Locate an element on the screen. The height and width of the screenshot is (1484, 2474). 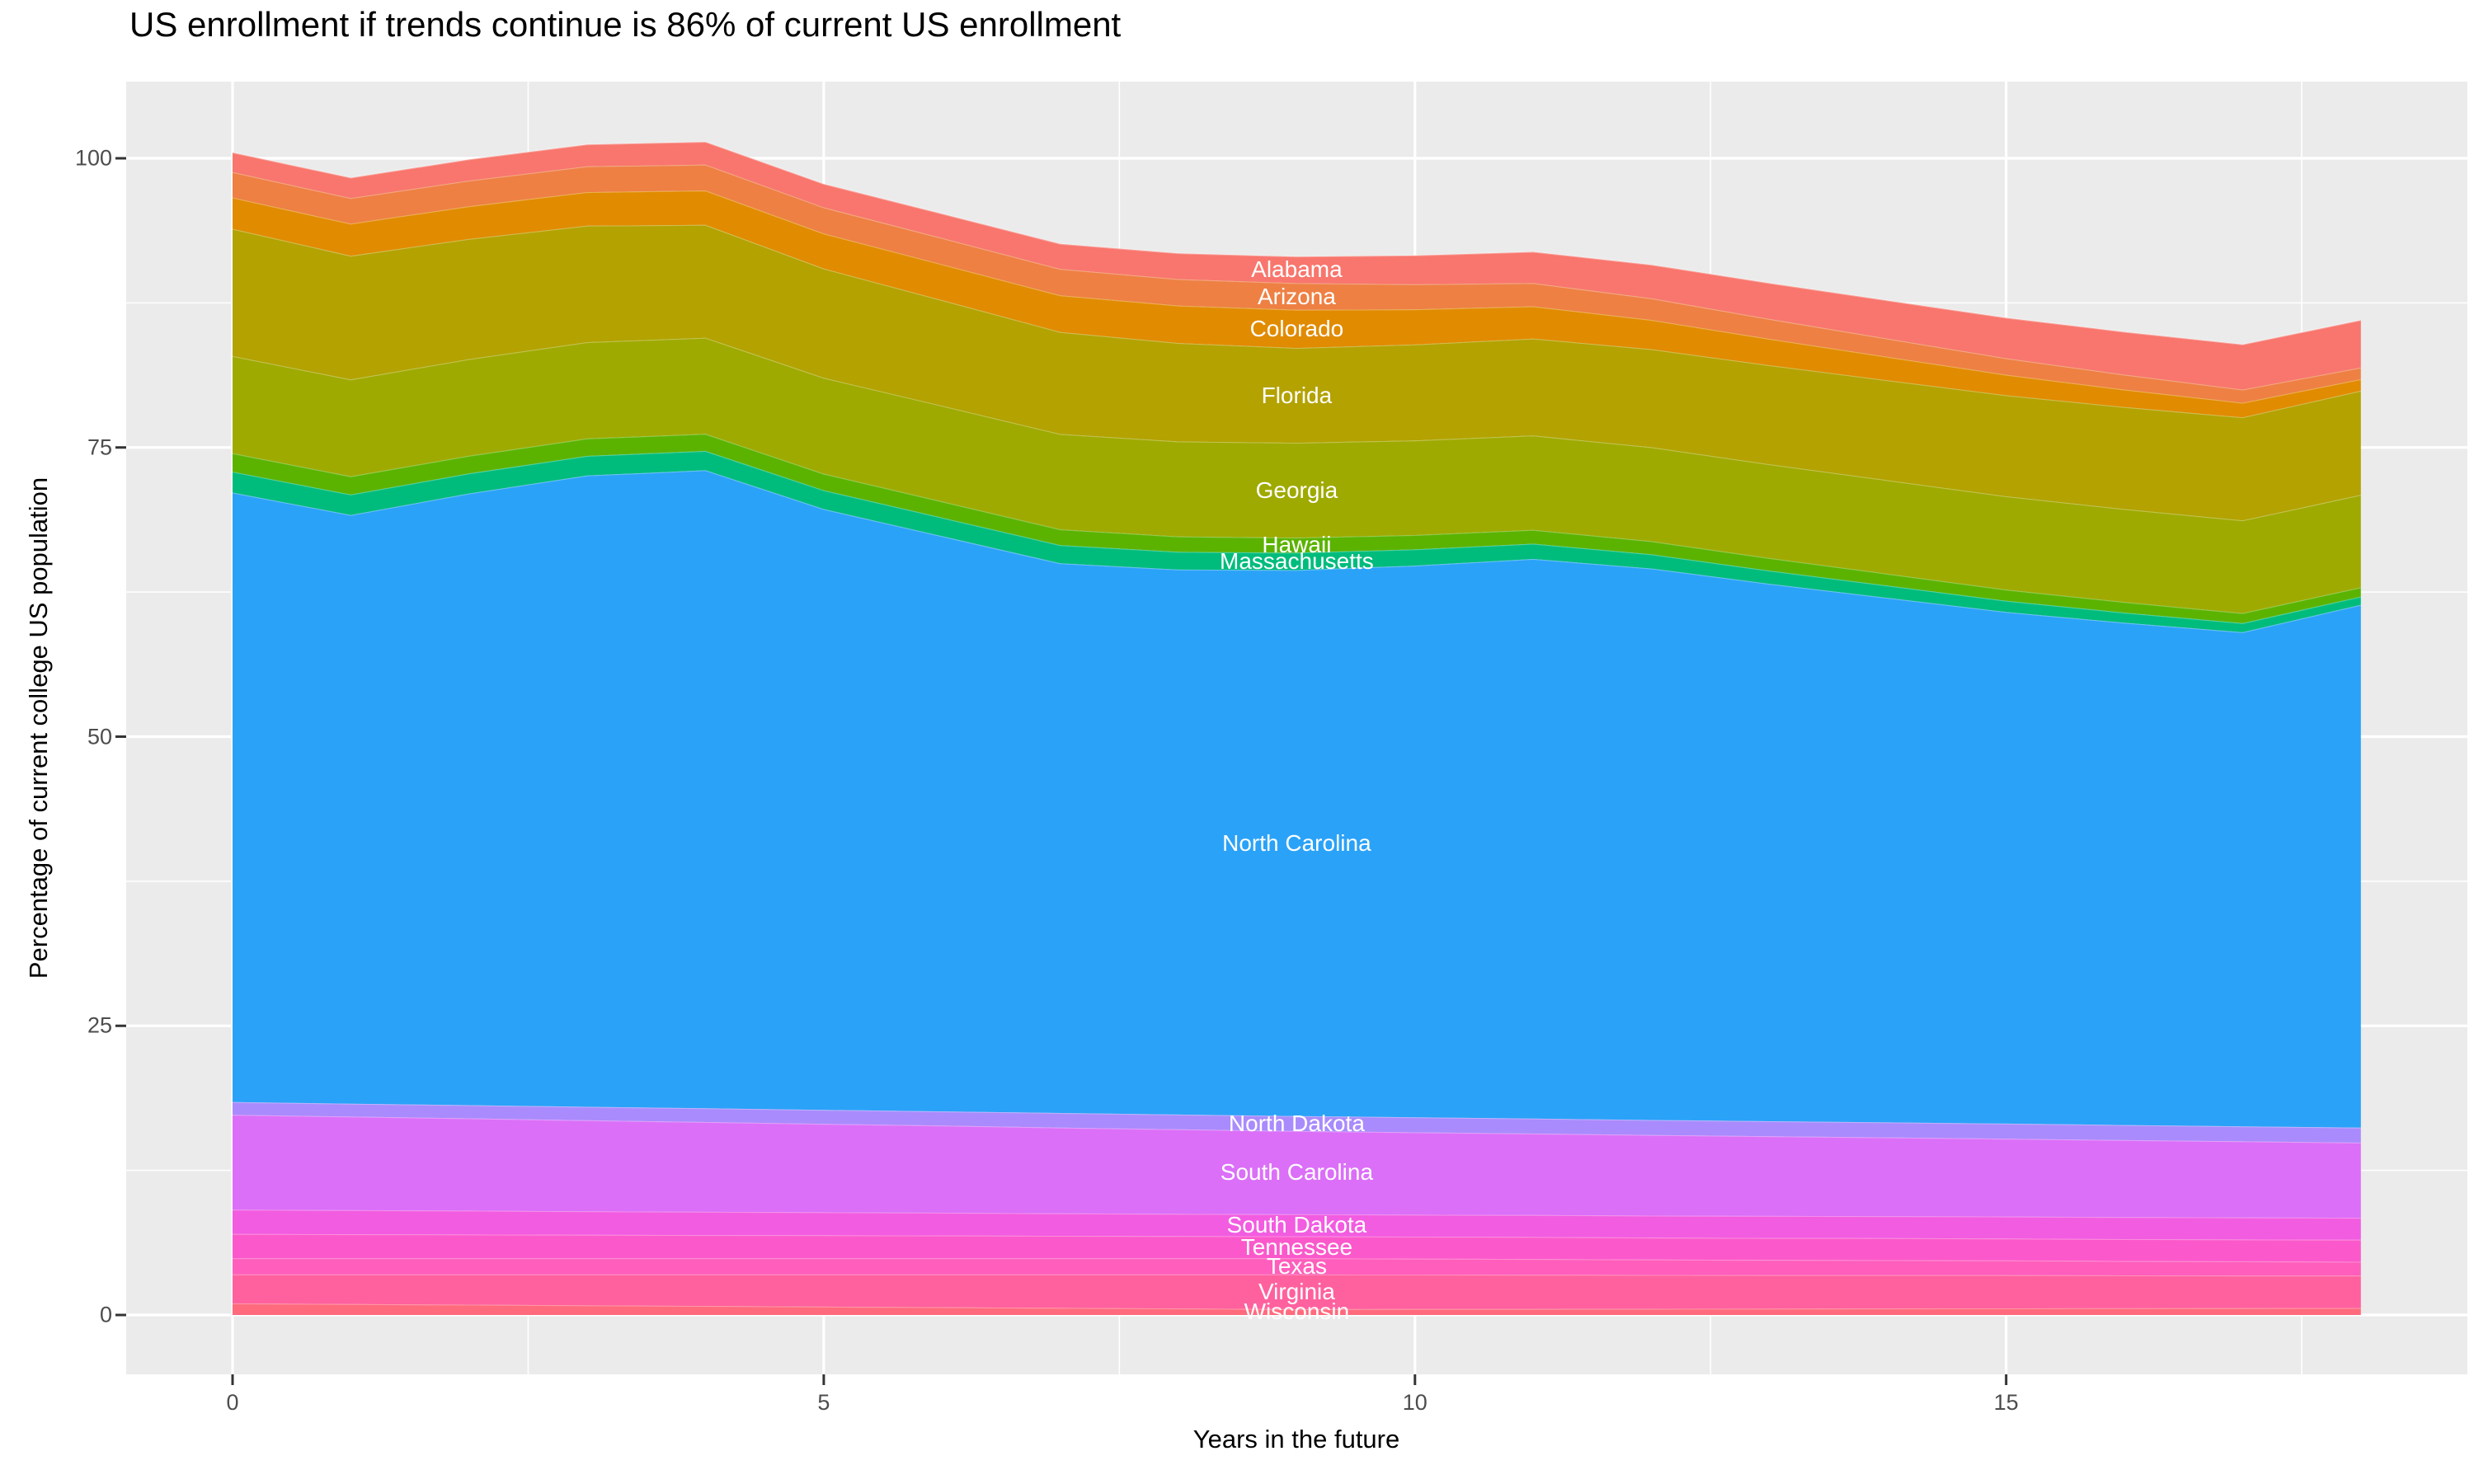
state-label-virginia: Virginia is located at coordinates (1296, 1291).